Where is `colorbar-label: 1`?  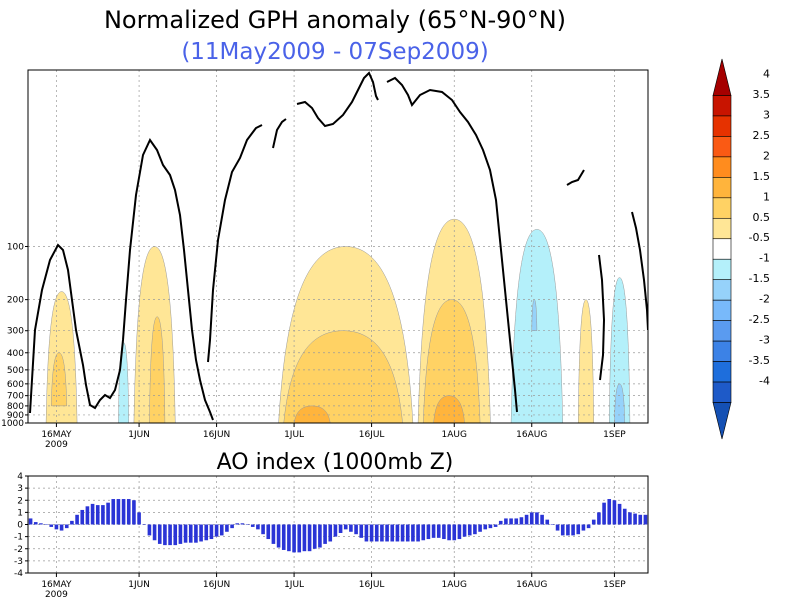
colorbar-label: 1 is located at coordinates (766, 196).